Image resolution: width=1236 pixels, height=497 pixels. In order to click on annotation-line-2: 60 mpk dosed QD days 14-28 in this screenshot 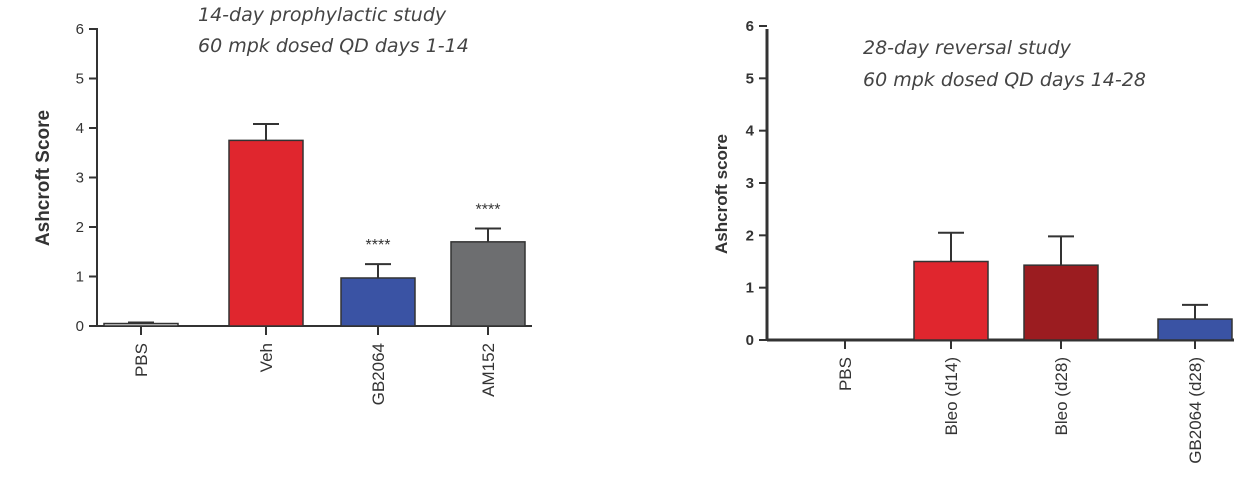, I will do `click(1004, 80)`.